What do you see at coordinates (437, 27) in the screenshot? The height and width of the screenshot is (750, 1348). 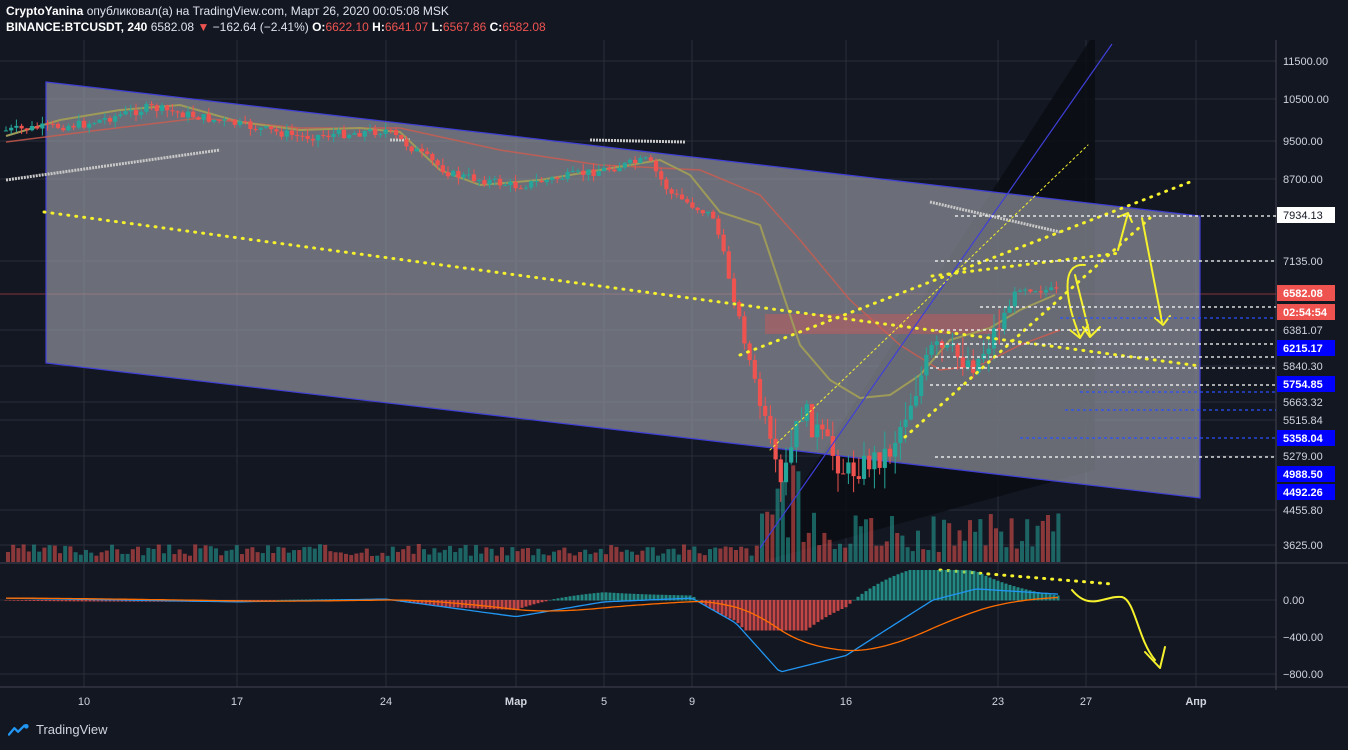 I see `low-label: L:` at bounding box center [437, 27].